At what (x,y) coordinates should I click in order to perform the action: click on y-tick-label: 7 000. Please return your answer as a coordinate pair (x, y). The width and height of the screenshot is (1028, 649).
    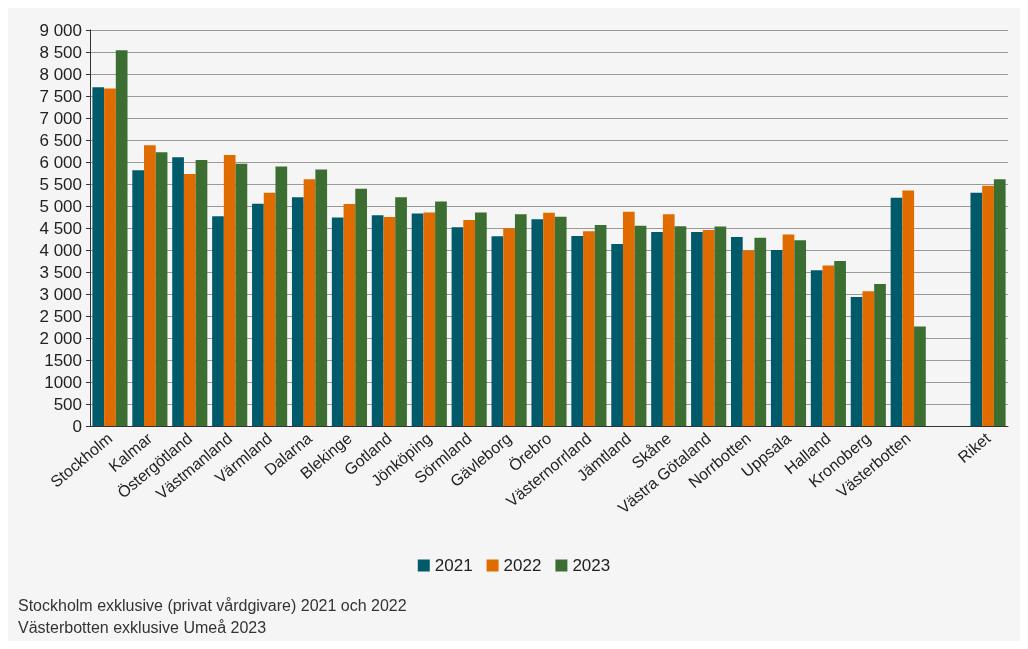
    Looking at the image, I should click on (60, 118).